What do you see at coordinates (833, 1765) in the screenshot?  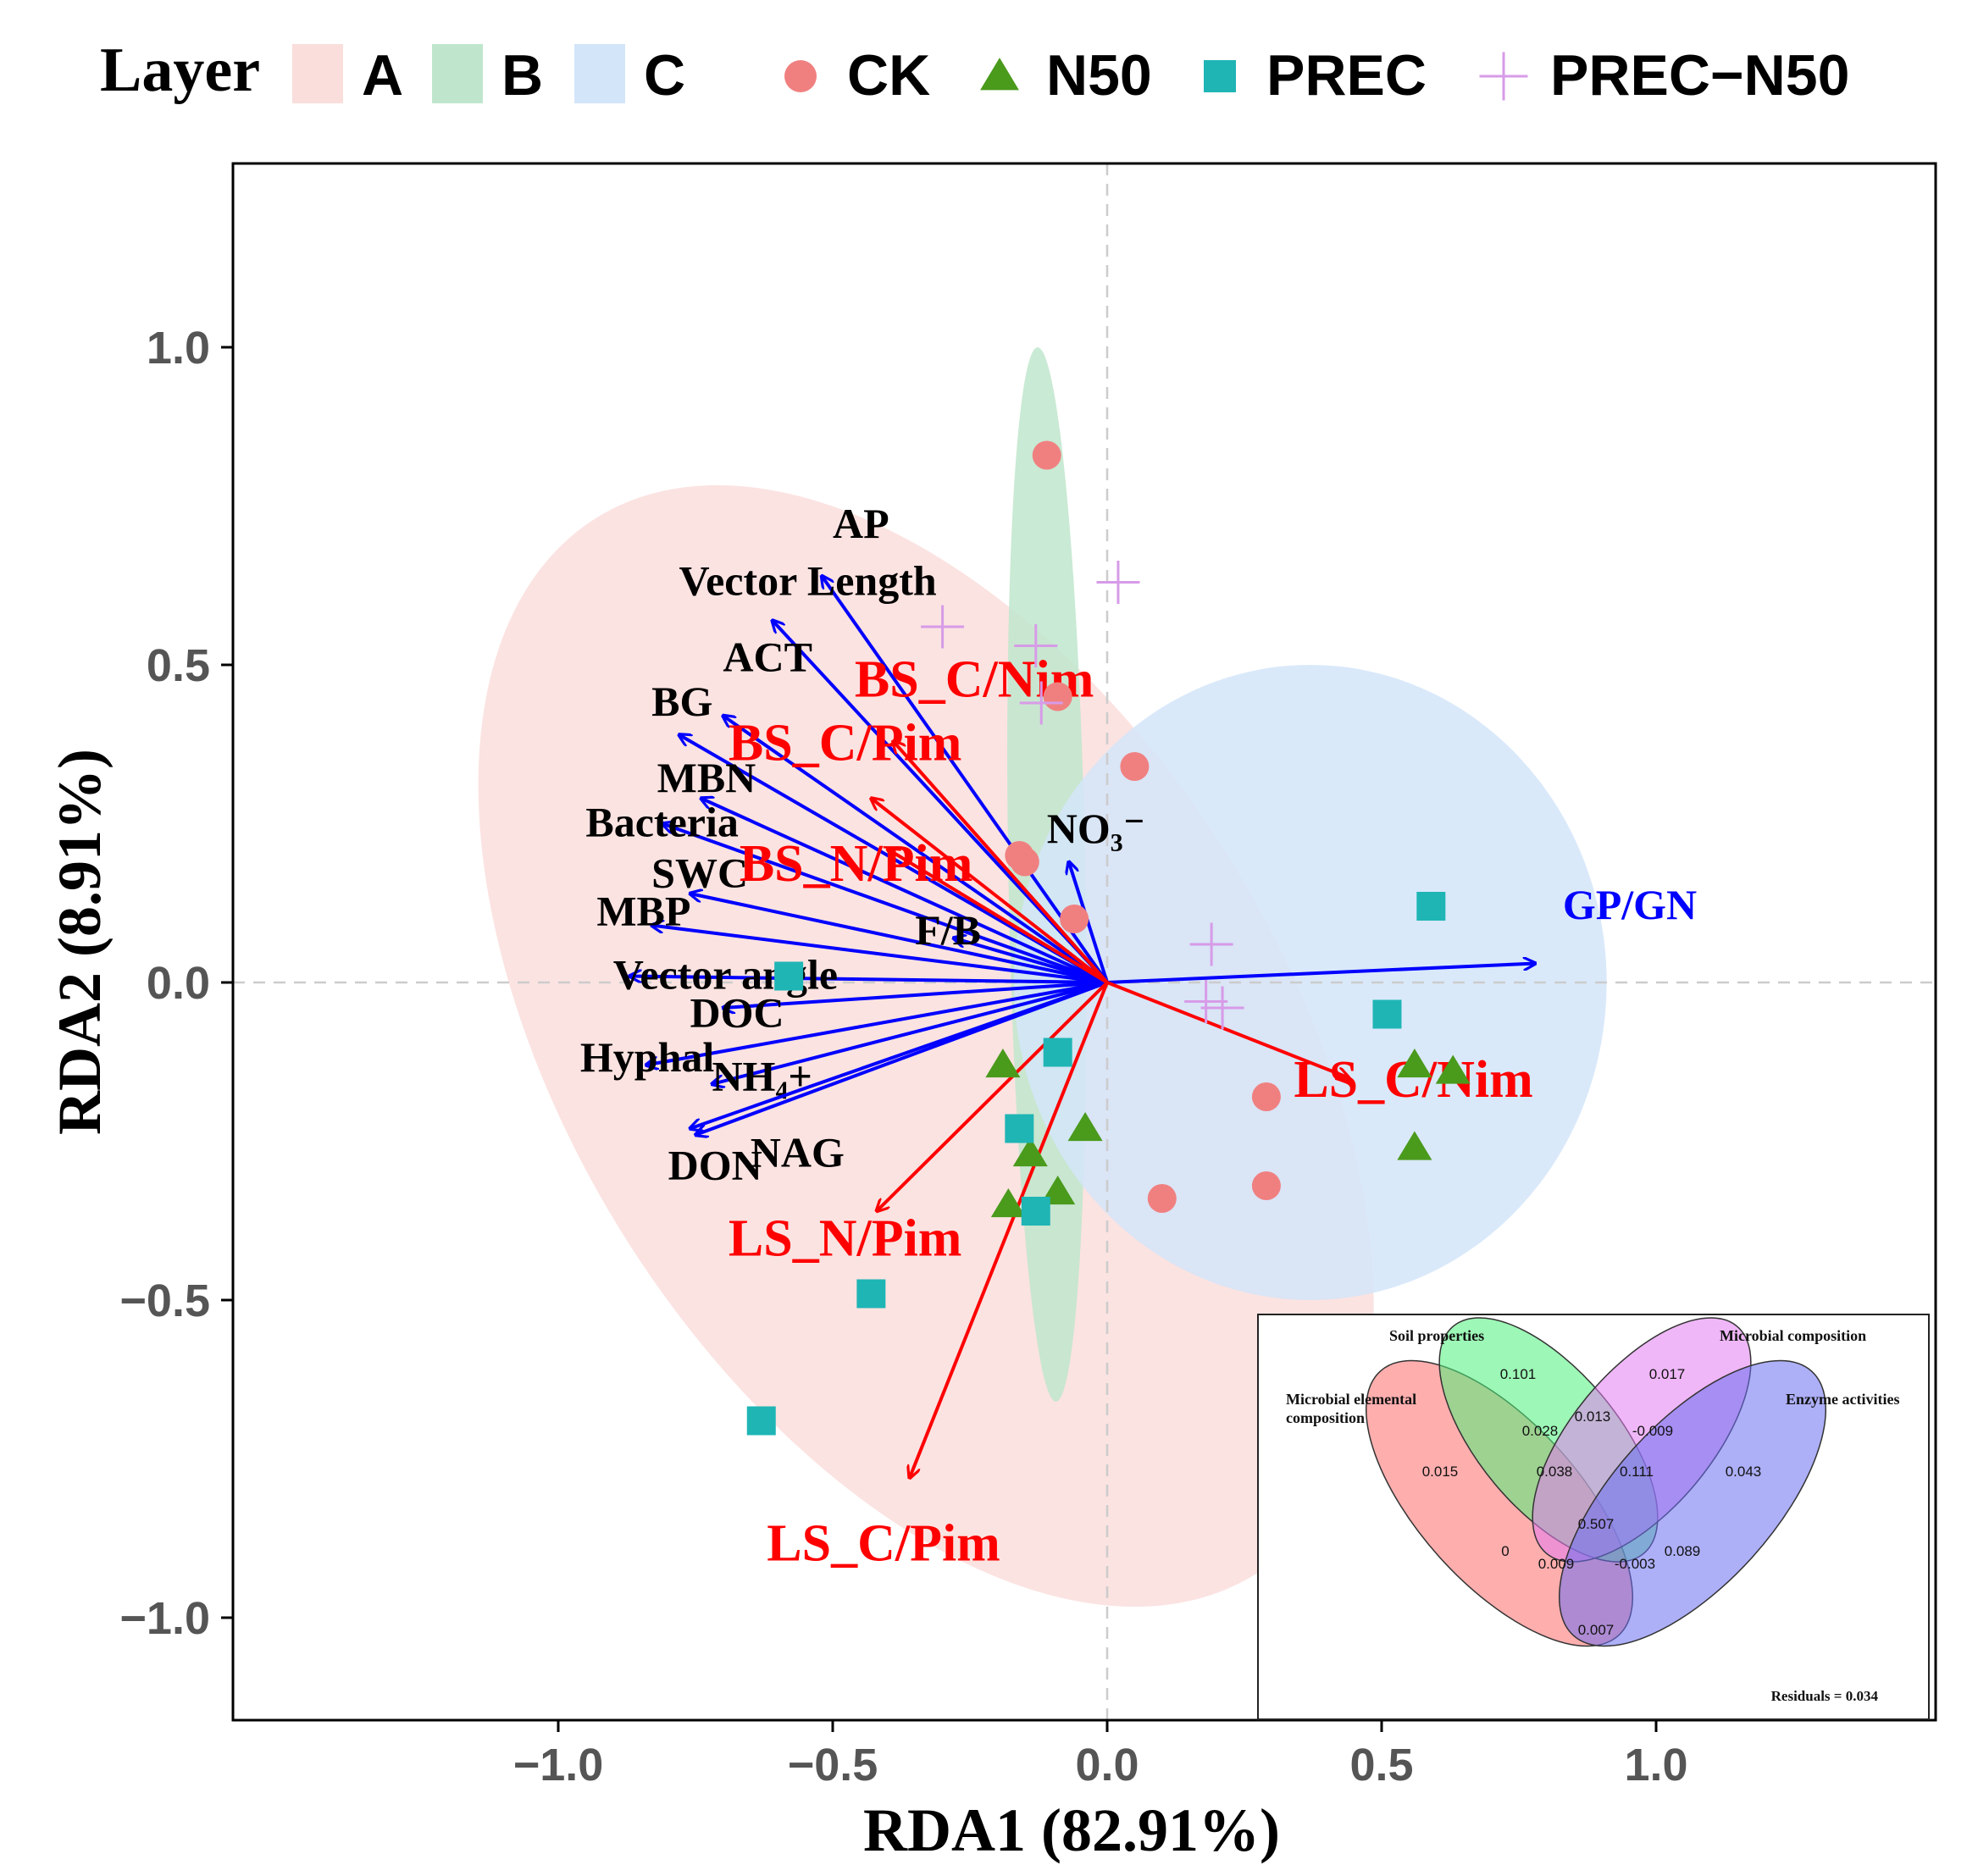 I see `x-tick-label-1: −0.5` at bounding box center [833, 1765].